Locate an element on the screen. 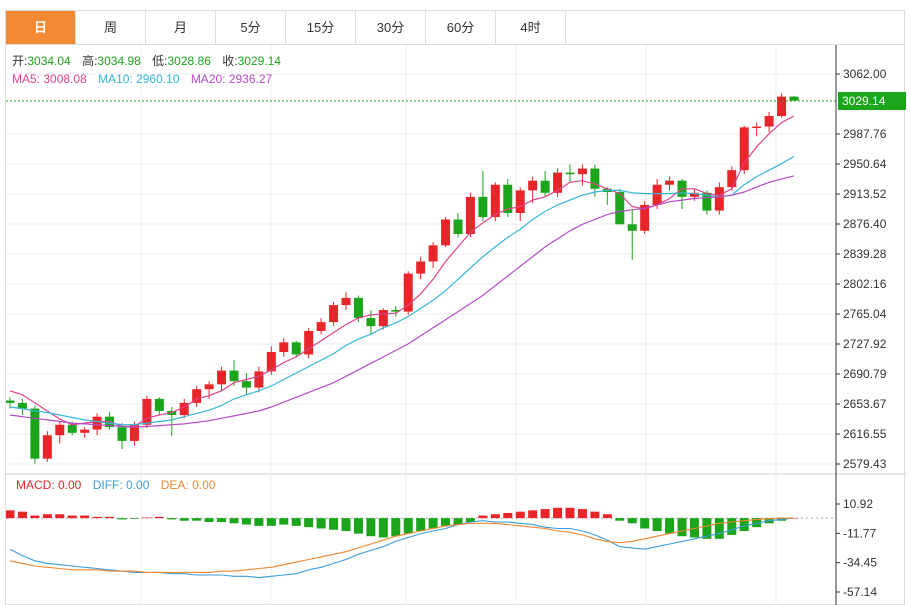 The image size is (911, 605). y-tick-label: 2616.55 is located at coordinates (865, 434).